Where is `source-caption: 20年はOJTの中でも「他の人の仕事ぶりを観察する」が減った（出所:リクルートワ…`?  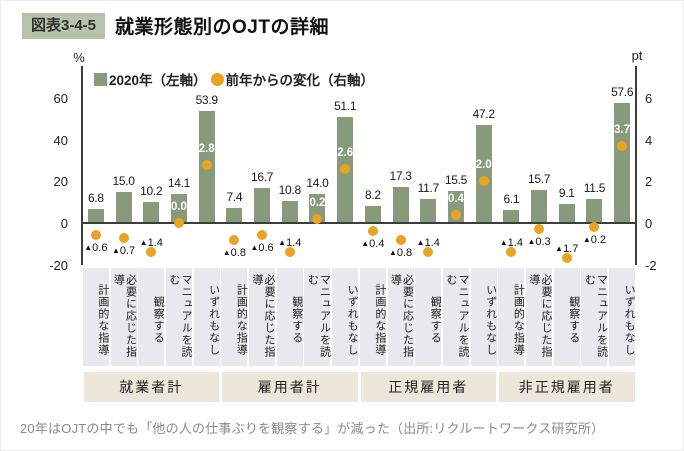 source-caption: 20年はOJTの中でも「他の人の仕事ぶりを観察する」が減った（出所:リクルートワ… is located at coordinates (312, 428).